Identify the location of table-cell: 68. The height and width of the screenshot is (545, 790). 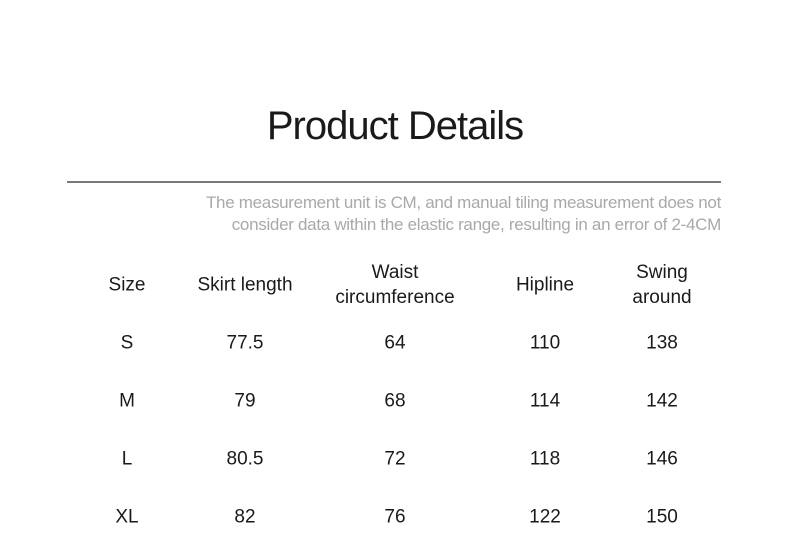
(395, 401).